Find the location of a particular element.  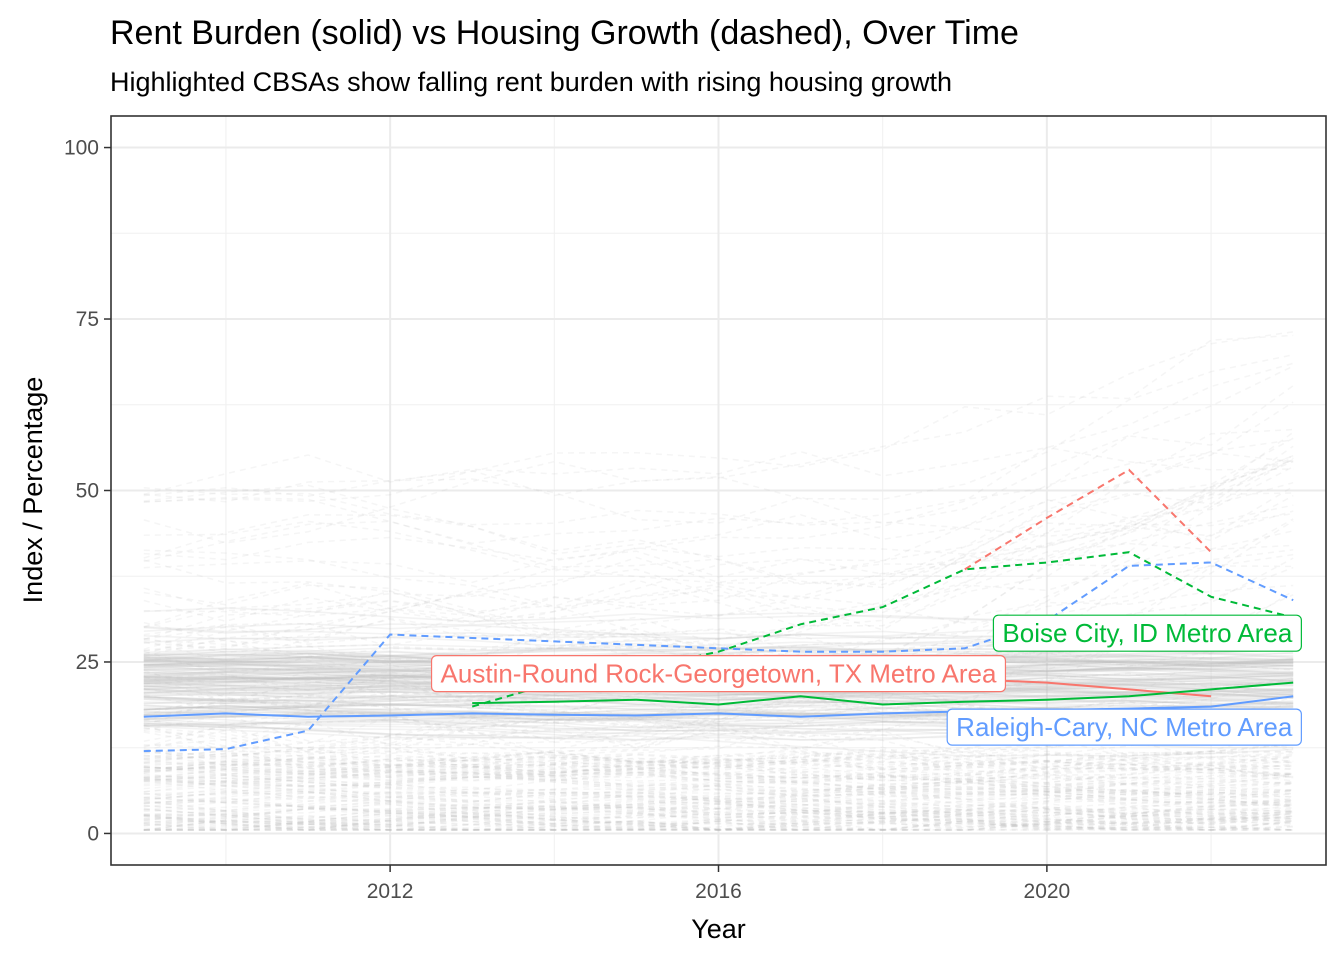

x-axis-title: Year is located at coordinates (718, 929).